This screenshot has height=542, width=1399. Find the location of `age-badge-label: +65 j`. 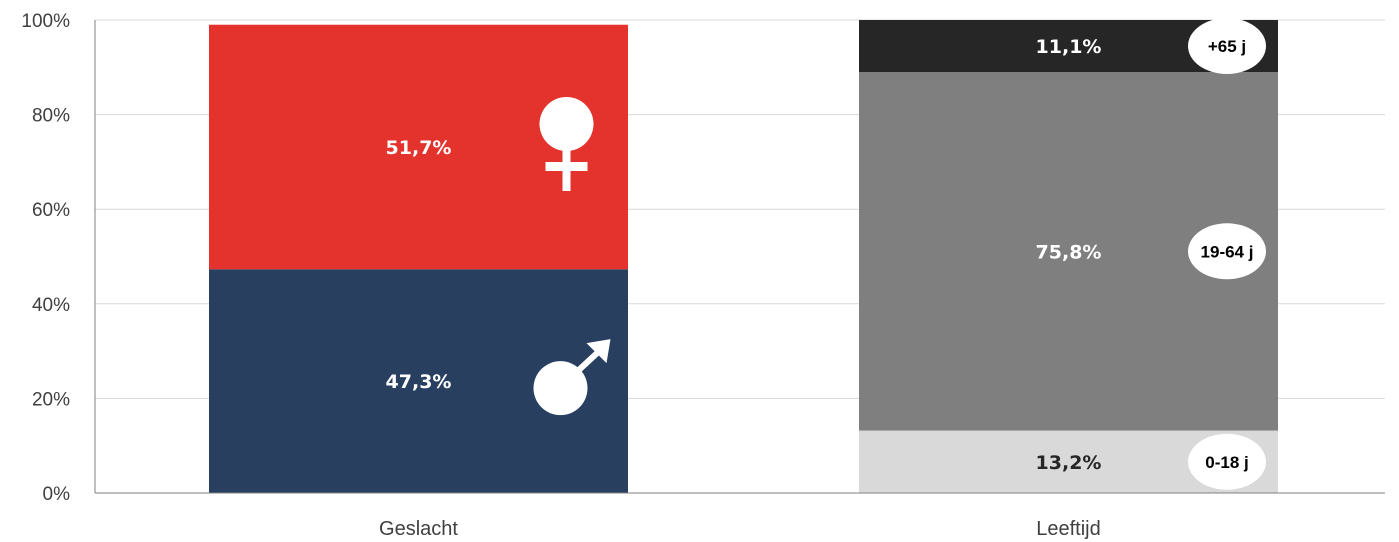

age-badge-label: +65 j is located at coordinates (1227, 46).